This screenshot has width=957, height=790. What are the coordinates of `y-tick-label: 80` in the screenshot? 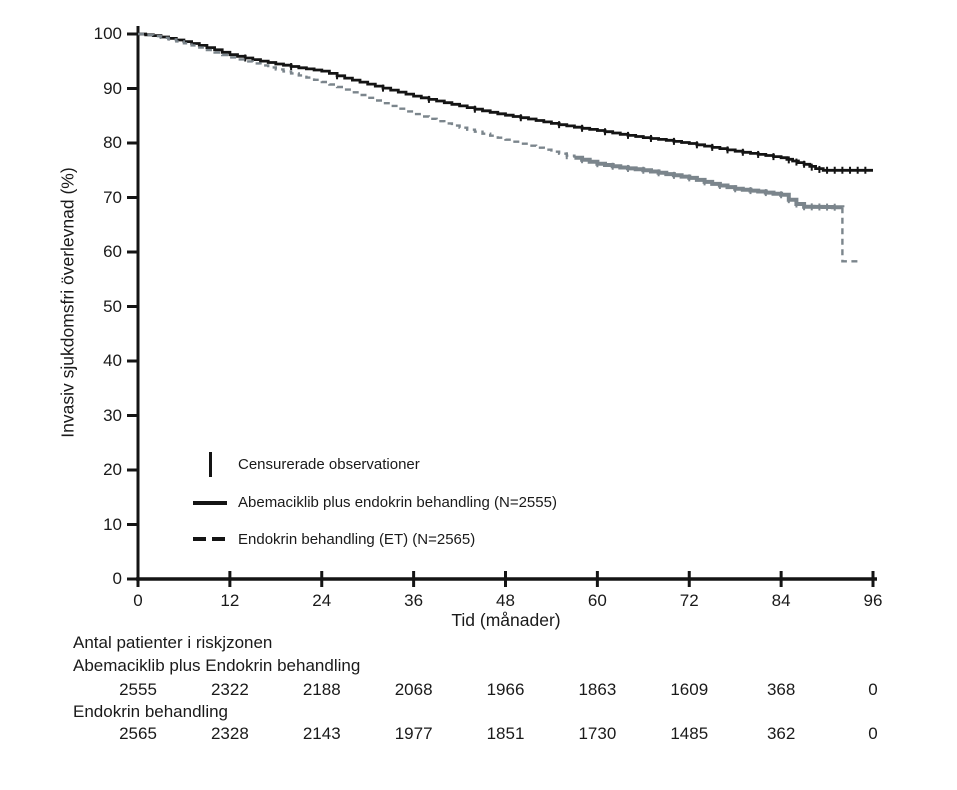 It's located at (112, 142).